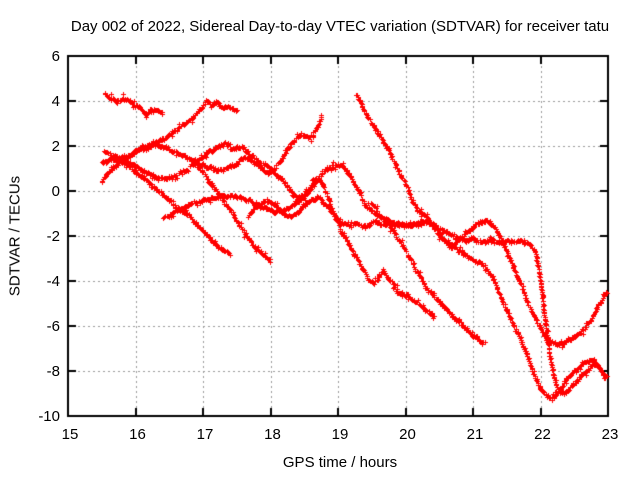 This screenshot has width=640, height=480. What do you see at coordinates (272, 434) in the screenshot?
I see `x-tick-label-18: 18` at bounding box center [272, 434].